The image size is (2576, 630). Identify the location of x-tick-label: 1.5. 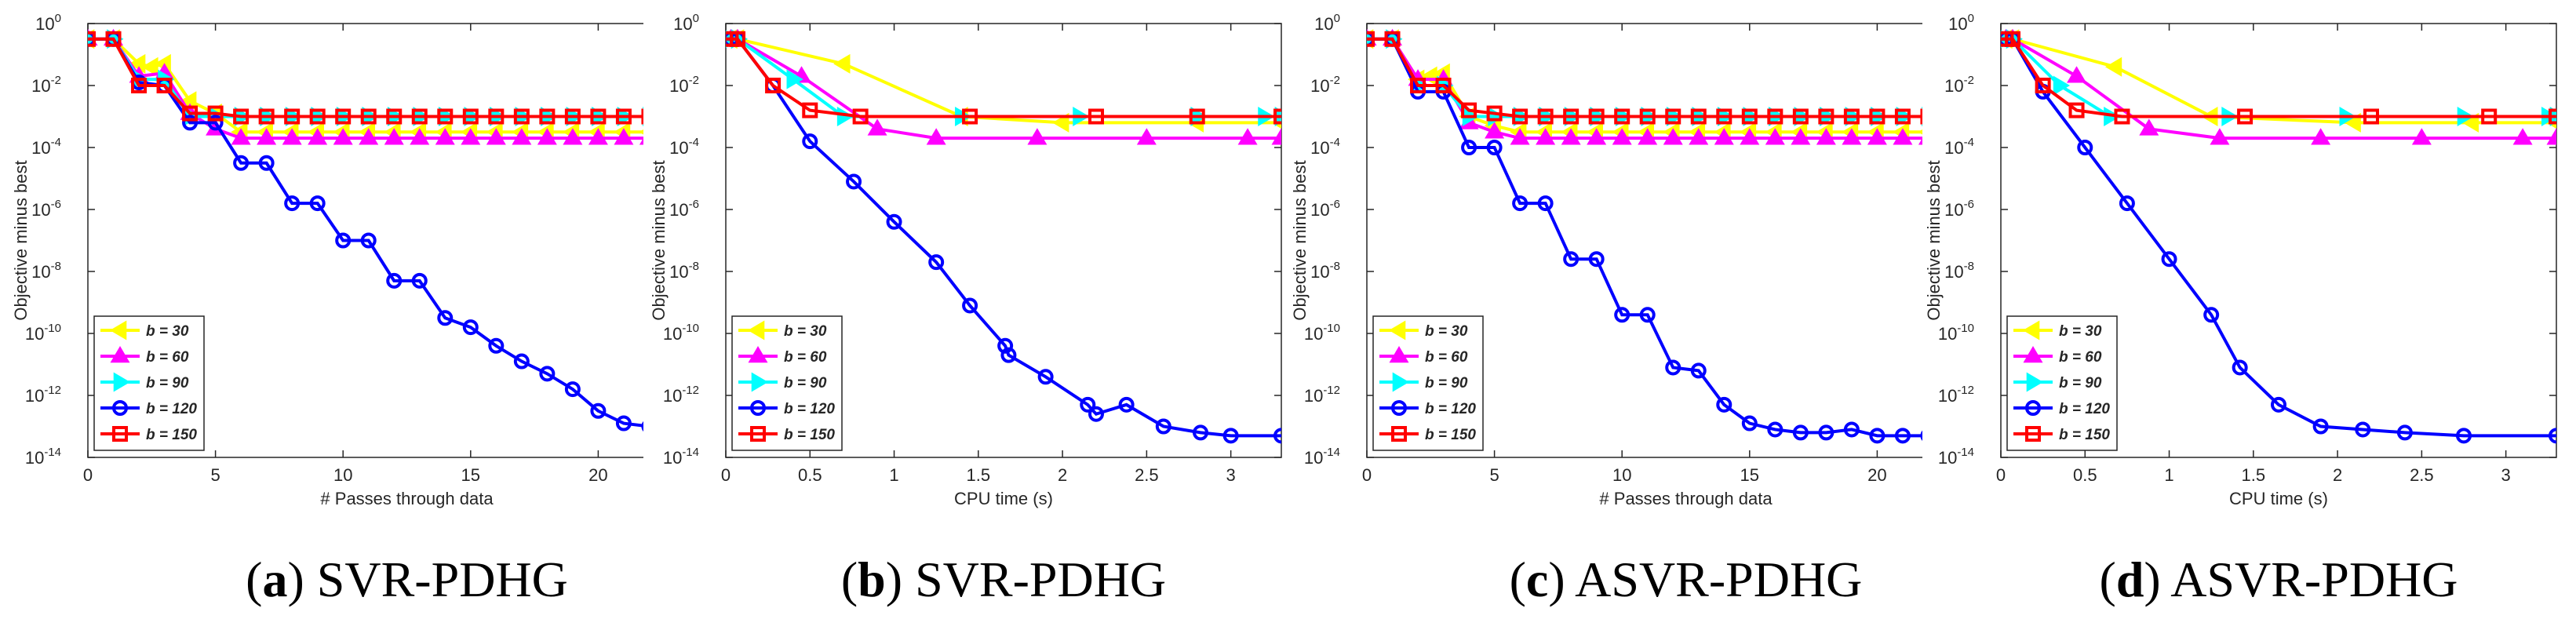
(979, 475).